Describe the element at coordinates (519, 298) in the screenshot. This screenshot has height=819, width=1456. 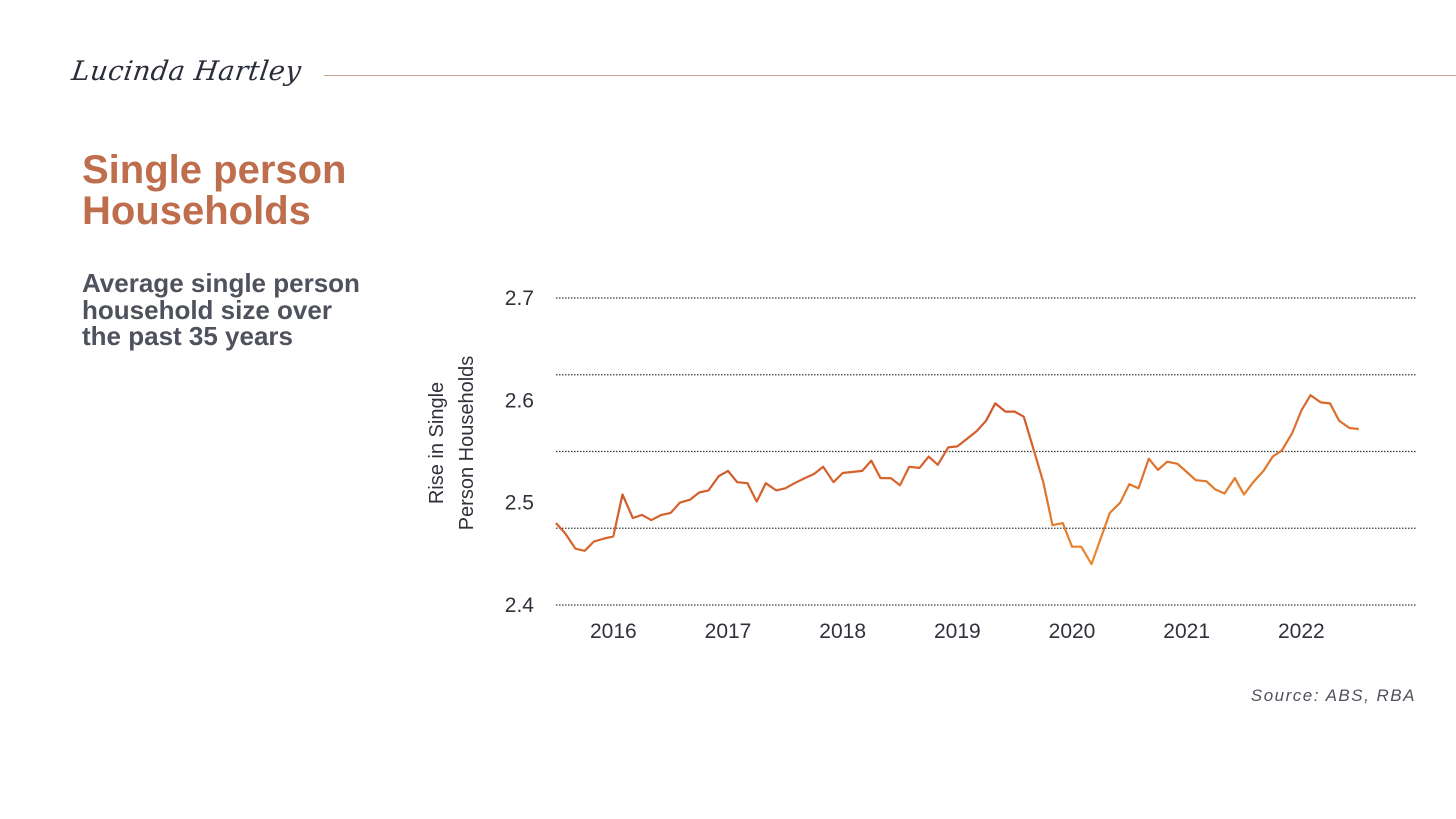
I see `y-tick-label: 2.7` at that location.